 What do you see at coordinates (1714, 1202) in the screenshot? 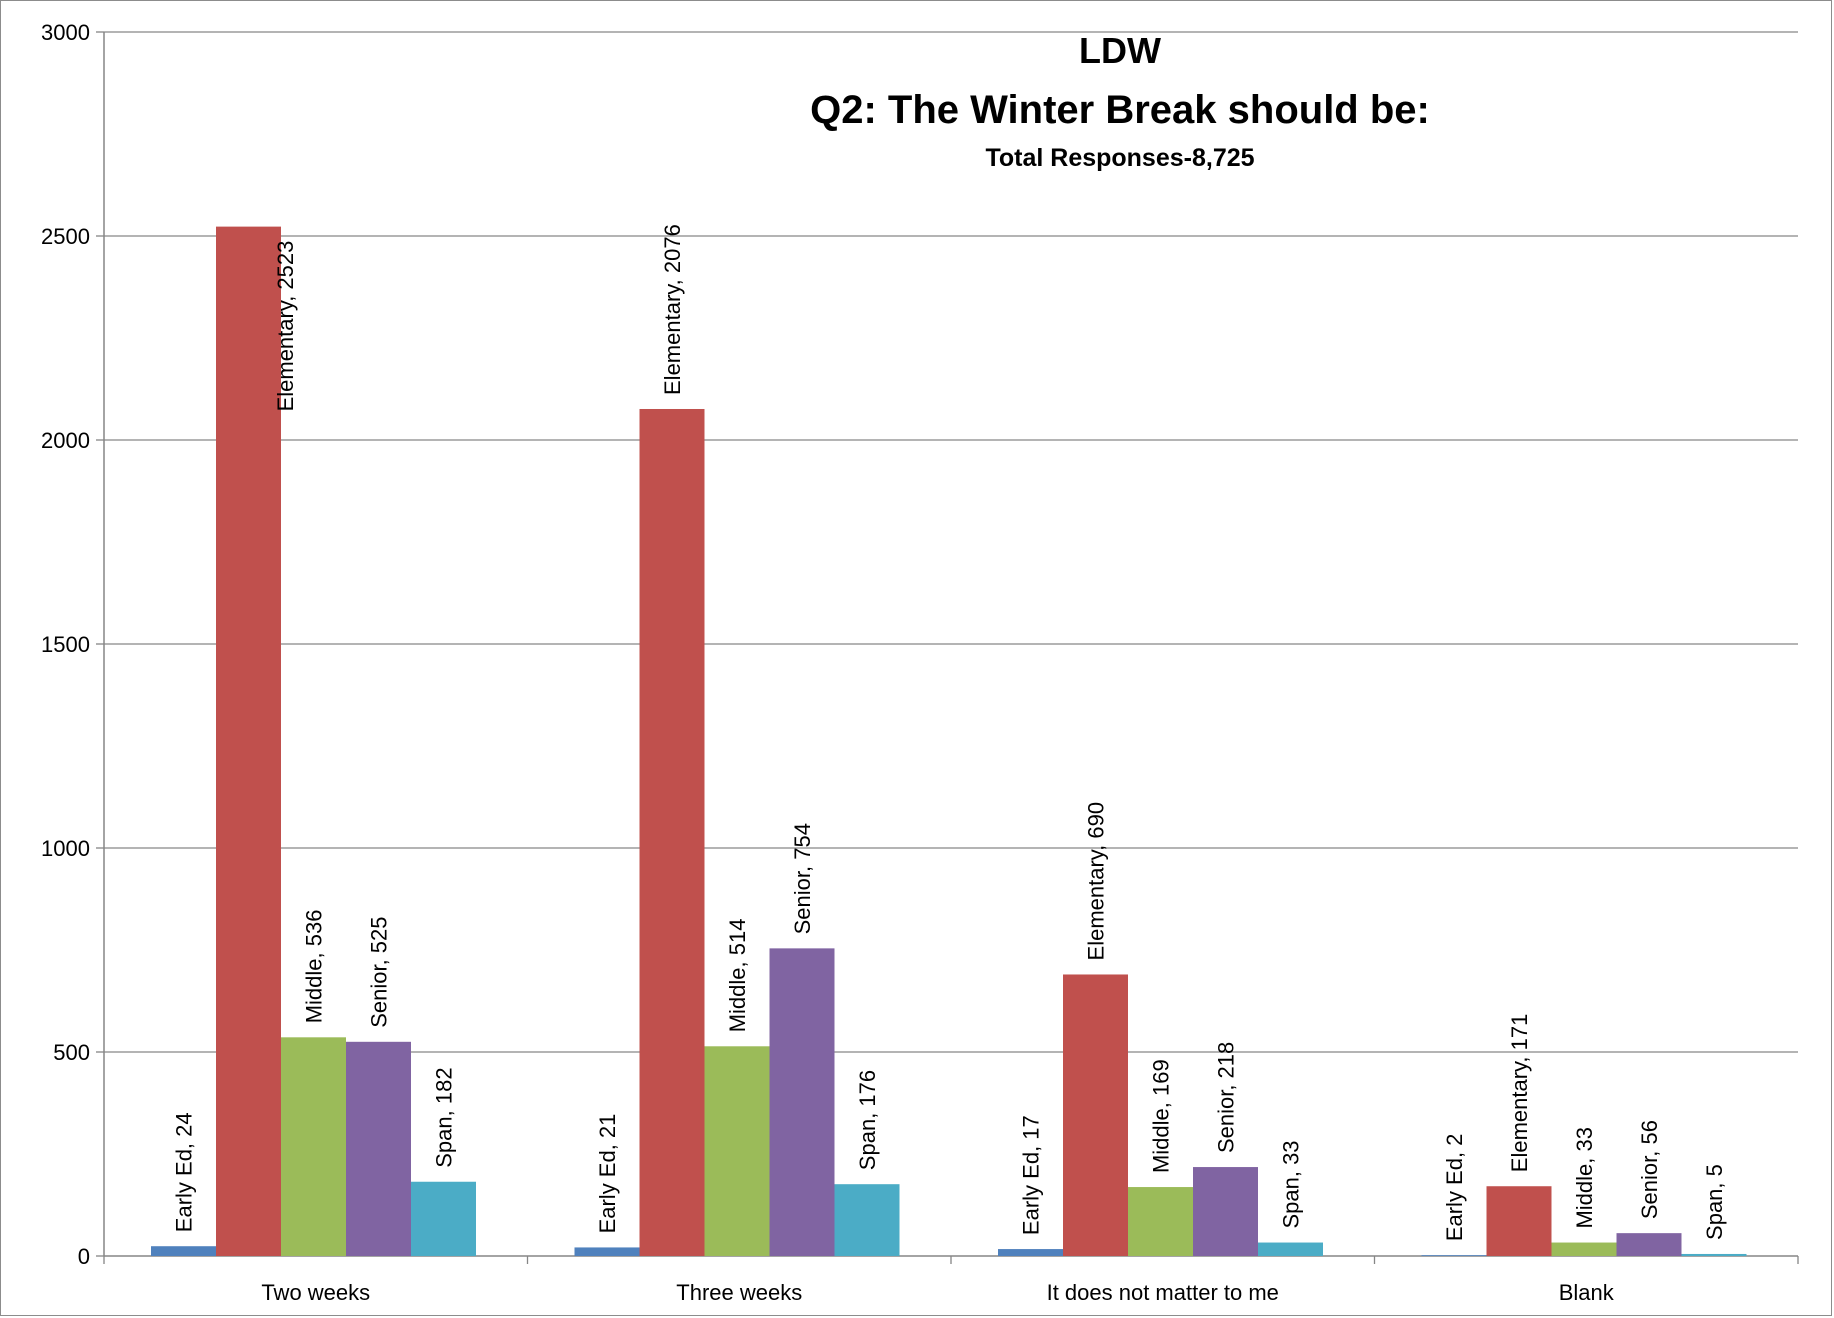
I see `data-label: Span, 5` at bounding box center [1714, 1202].